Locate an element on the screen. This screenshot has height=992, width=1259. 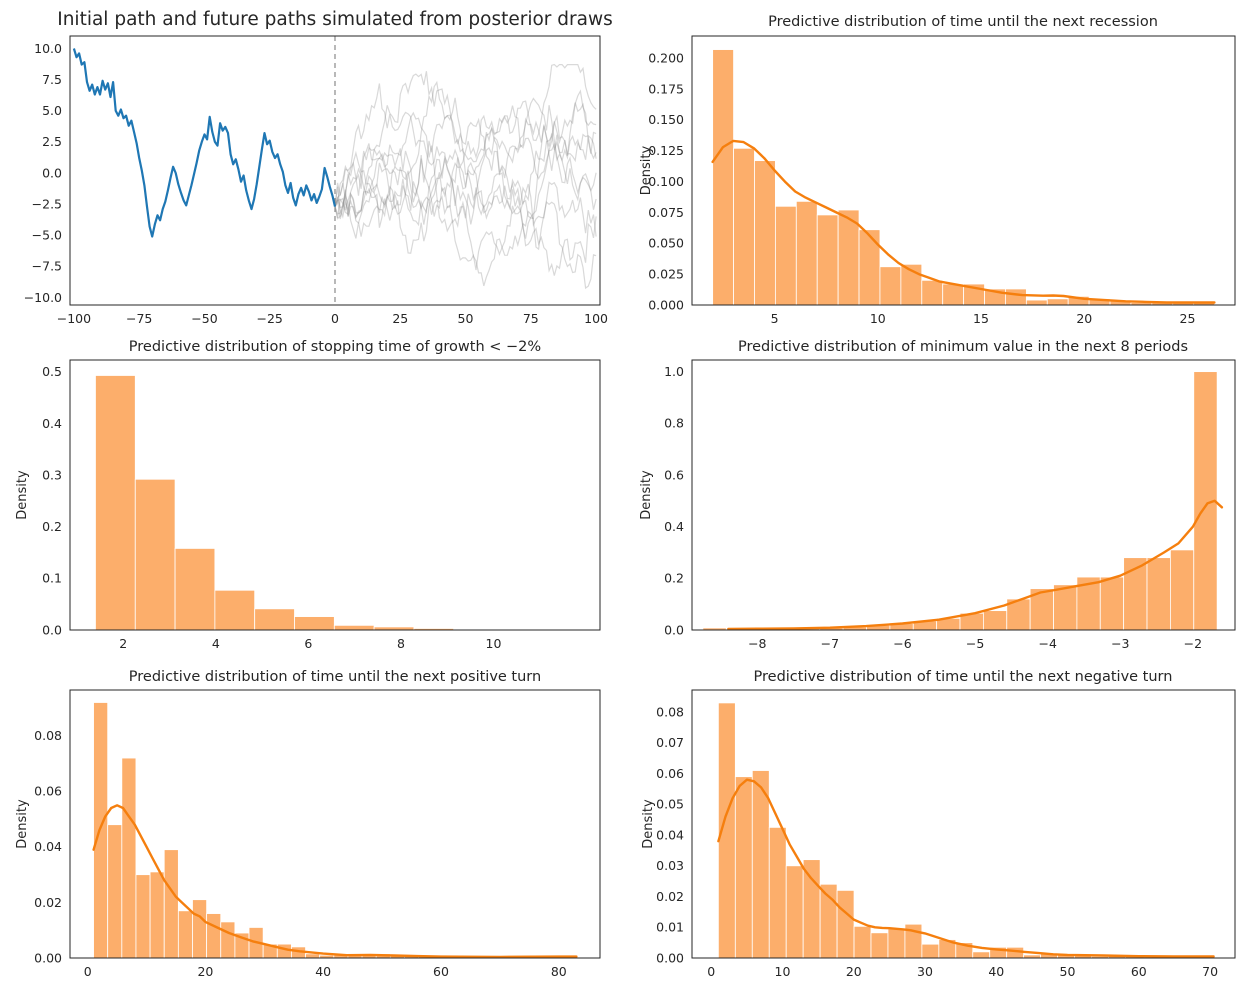
x-tick-label: 80 is located at coordinates (559, 971).